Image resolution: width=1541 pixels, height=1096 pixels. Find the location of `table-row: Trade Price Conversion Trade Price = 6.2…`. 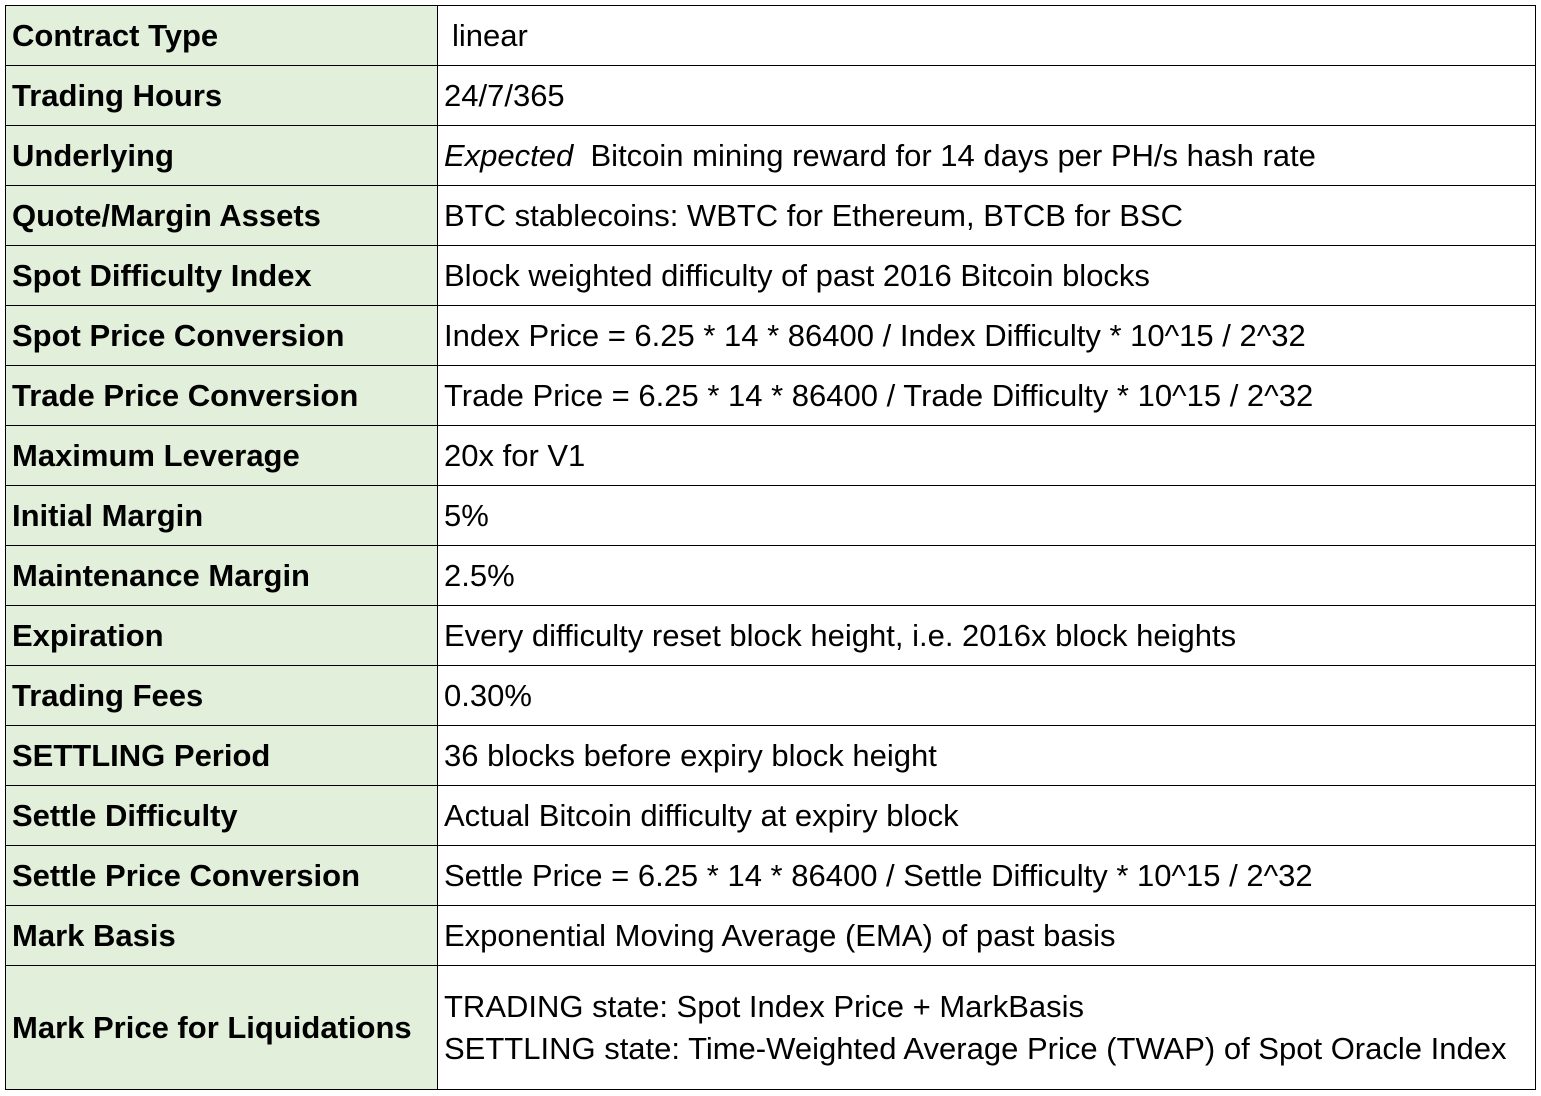

table-row: Trade Price Conversion Trade Price = 6.2… is located at coordinates (770, 395).